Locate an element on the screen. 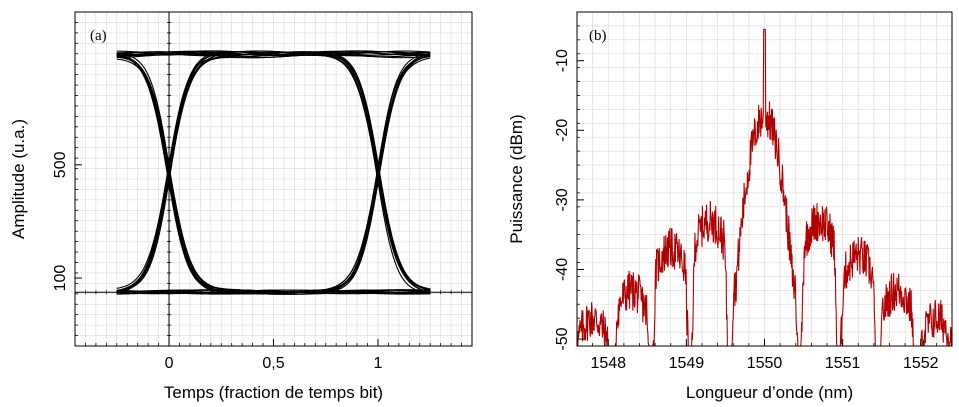 Image resolution: width=959 pixels, height=407 pixels. x-tick-label: 1549 is located at coordinates (687, 363).